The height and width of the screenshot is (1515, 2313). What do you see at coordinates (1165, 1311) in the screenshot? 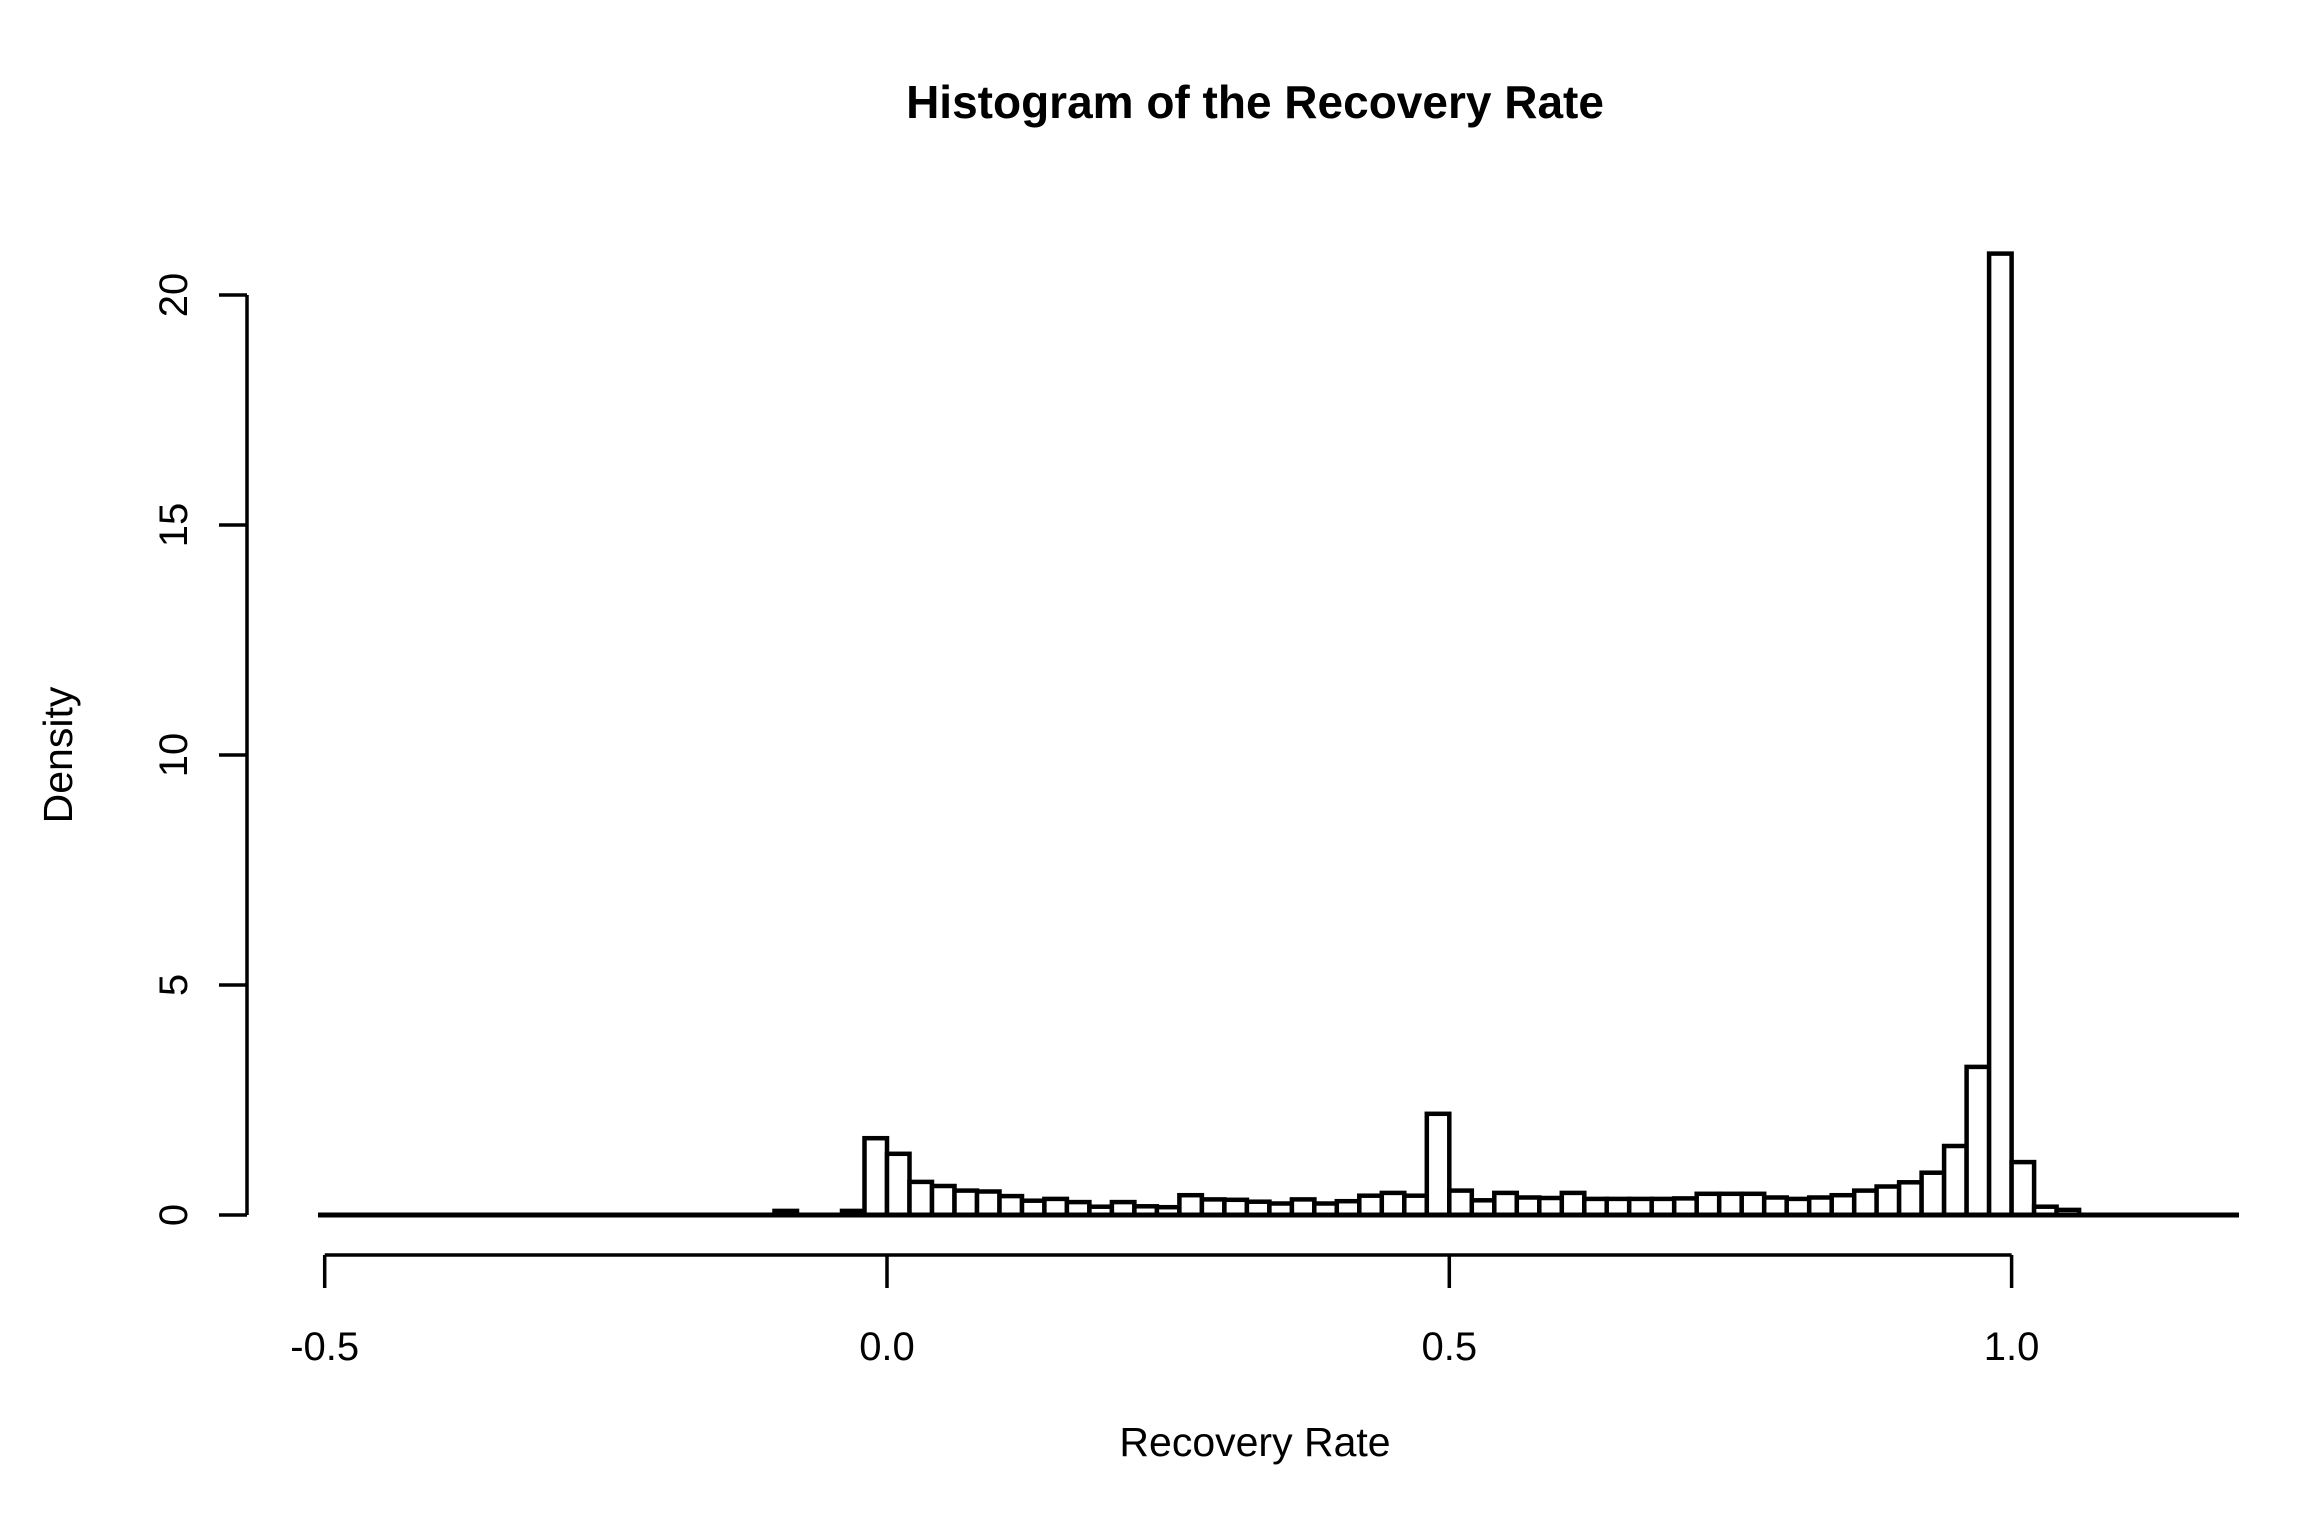
I see `x-axis: -0.5 0.0 0.5 1.0` at bounding box center [1165, 1311].